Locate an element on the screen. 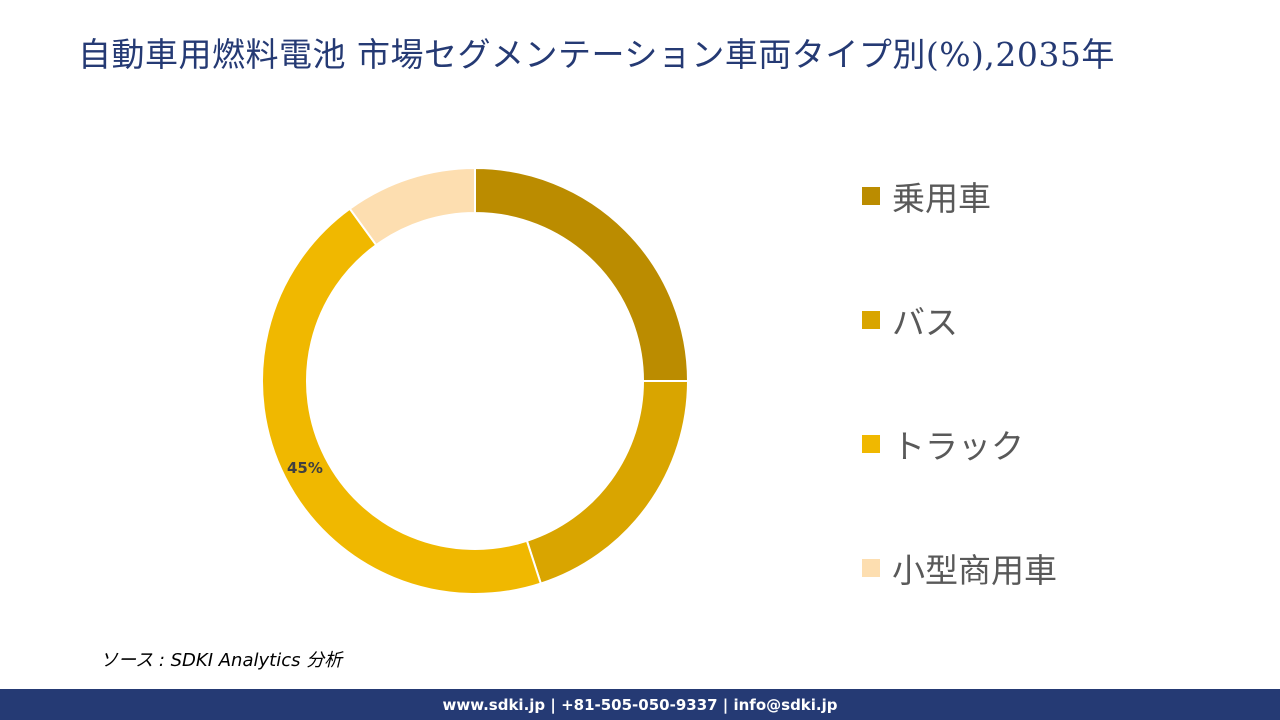 This screenshot has width=1280, height=720. legend-item-bus: バス is located at coordinates (910, 320).